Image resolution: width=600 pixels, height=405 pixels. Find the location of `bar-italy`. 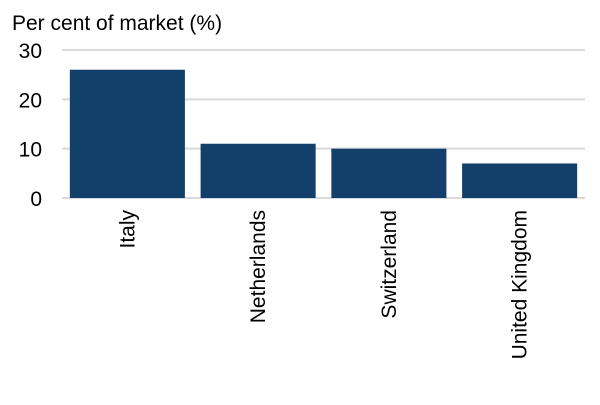

bar-italy is located at coordinates (127, 133).